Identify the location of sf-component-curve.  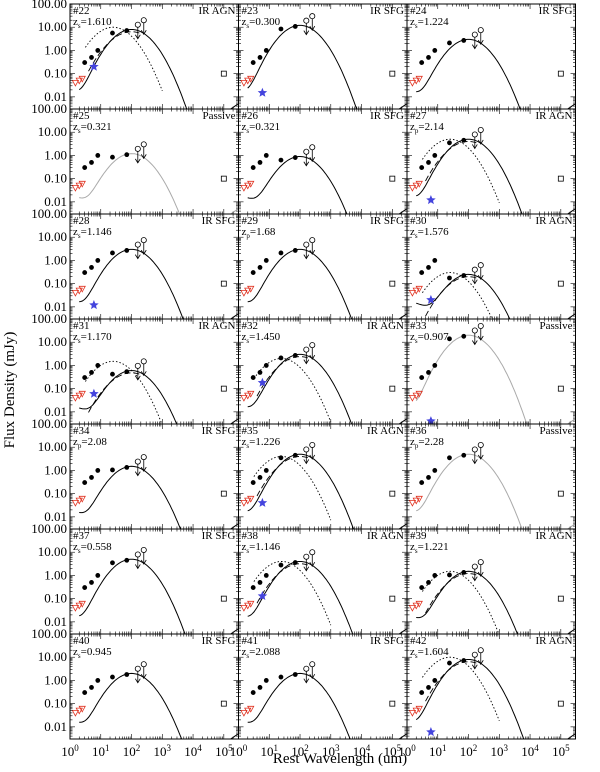
(283, 476).